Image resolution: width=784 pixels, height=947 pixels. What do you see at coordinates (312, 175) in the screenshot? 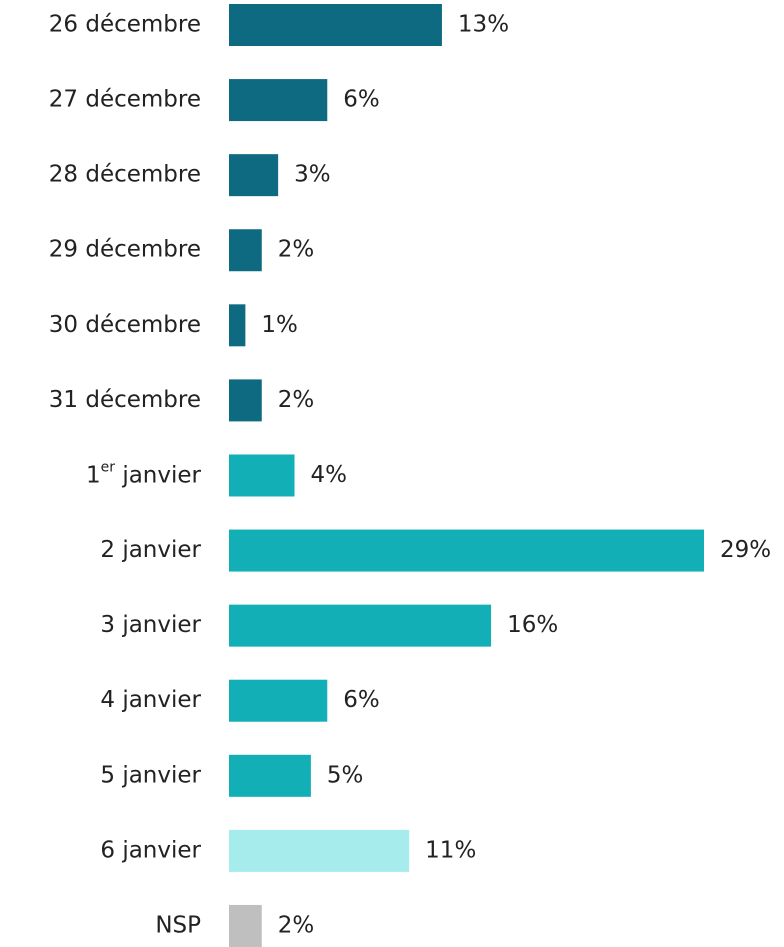
I see `value-label: 3%` at bounding box center [312, 175].